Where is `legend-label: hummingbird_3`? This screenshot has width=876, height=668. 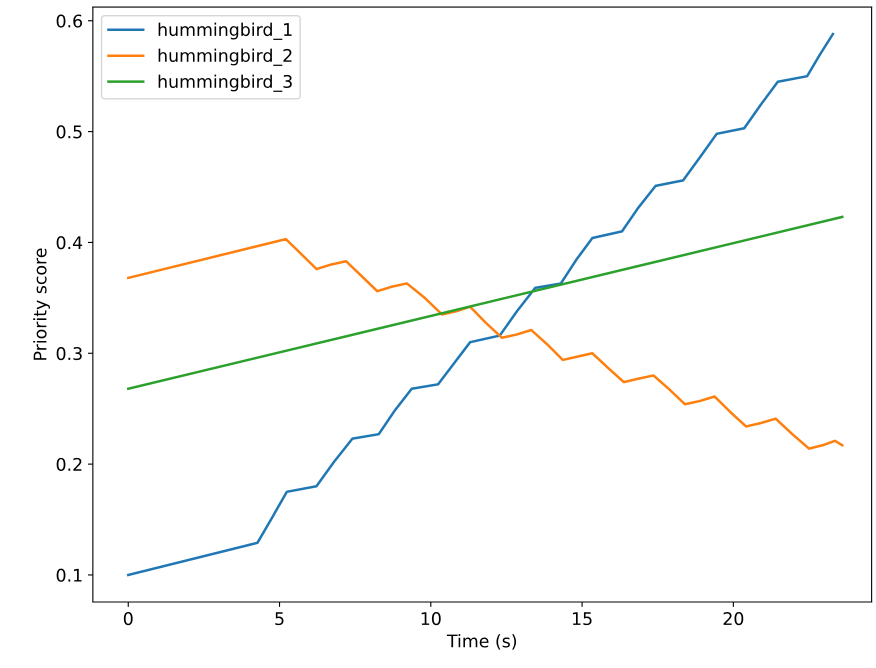 legend-label: hummingbird_3 is located at coordinates (225, 83).